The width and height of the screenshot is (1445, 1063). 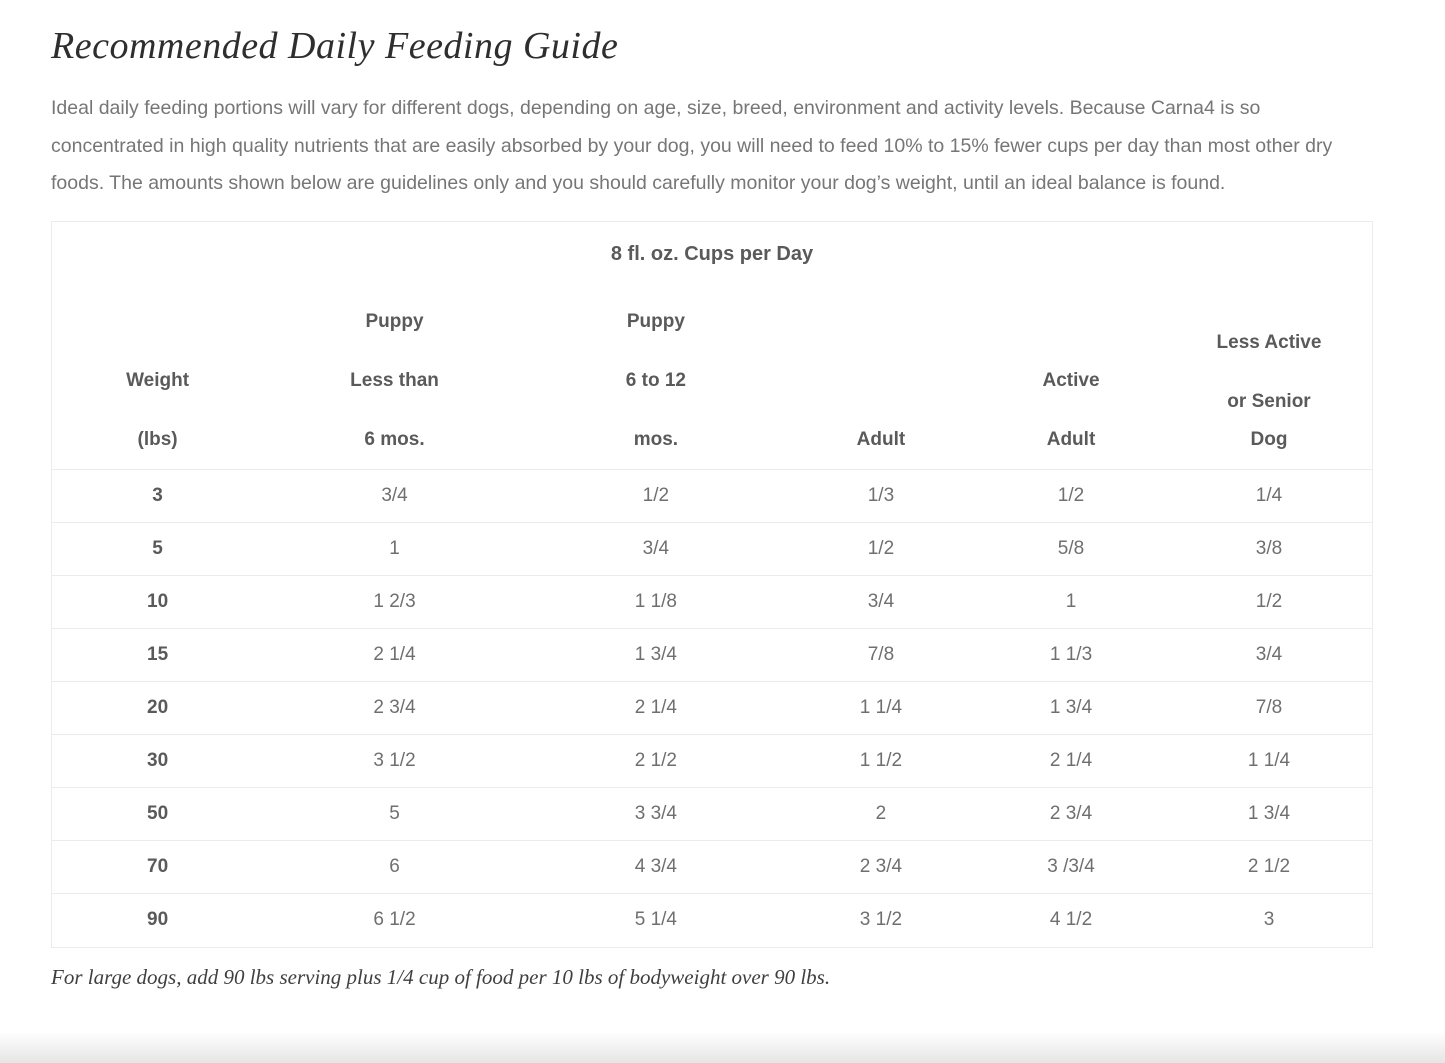 I want to click on weight-cell: 90, so click(x=158, y=919).